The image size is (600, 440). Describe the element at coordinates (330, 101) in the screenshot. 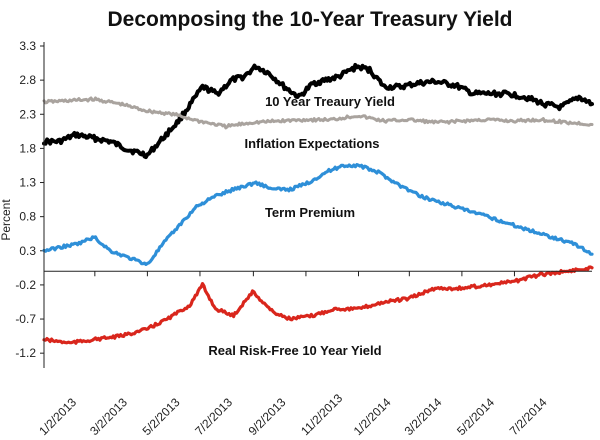

I see `series-annotation: 10 Year Treaury Yield` at that location.